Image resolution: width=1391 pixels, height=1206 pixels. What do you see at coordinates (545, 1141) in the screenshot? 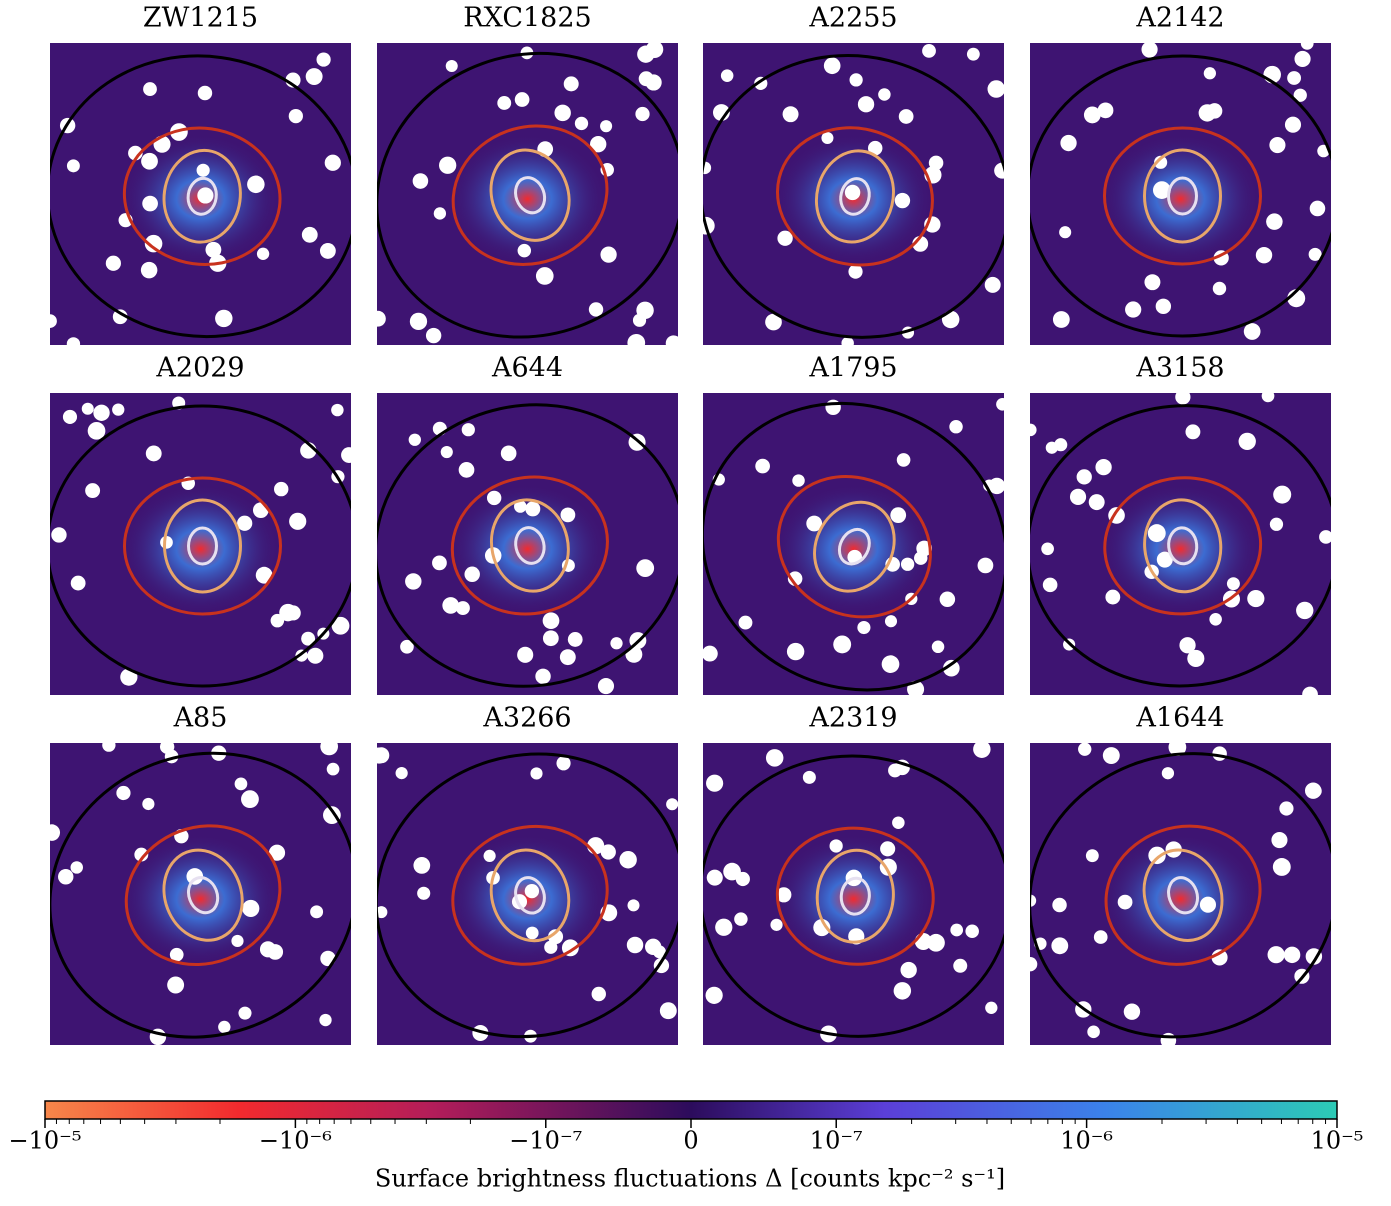
I see `tick-label: −10⁻⁷` at bounding box center [545, 1141].